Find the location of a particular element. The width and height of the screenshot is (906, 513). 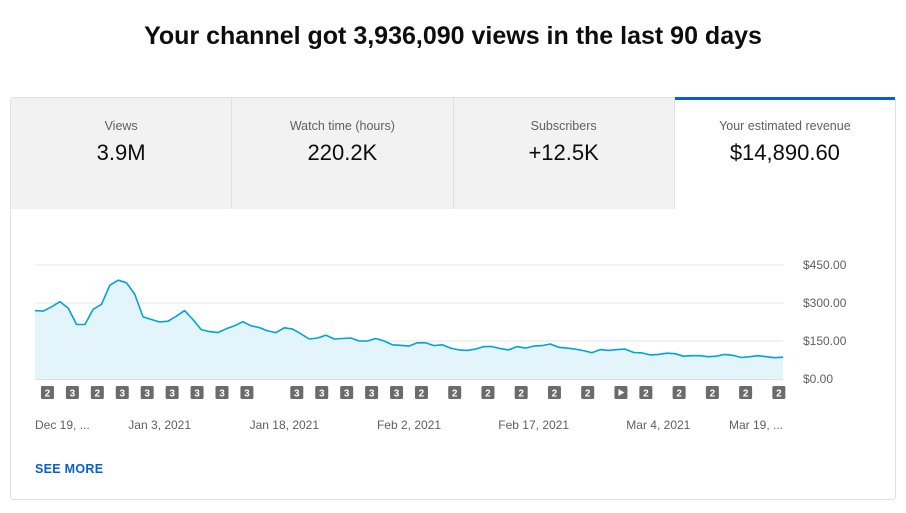

play-icon is located at coordinates (621, 392).